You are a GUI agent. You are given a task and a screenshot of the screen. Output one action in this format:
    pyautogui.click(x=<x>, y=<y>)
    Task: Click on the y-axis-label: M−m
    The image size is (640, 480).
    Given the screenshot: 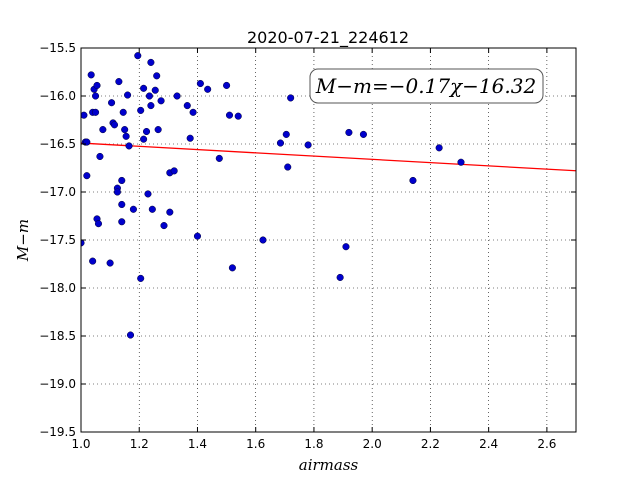 What is the action you would take?
    pyautogui.click(x=23, y=240)
    